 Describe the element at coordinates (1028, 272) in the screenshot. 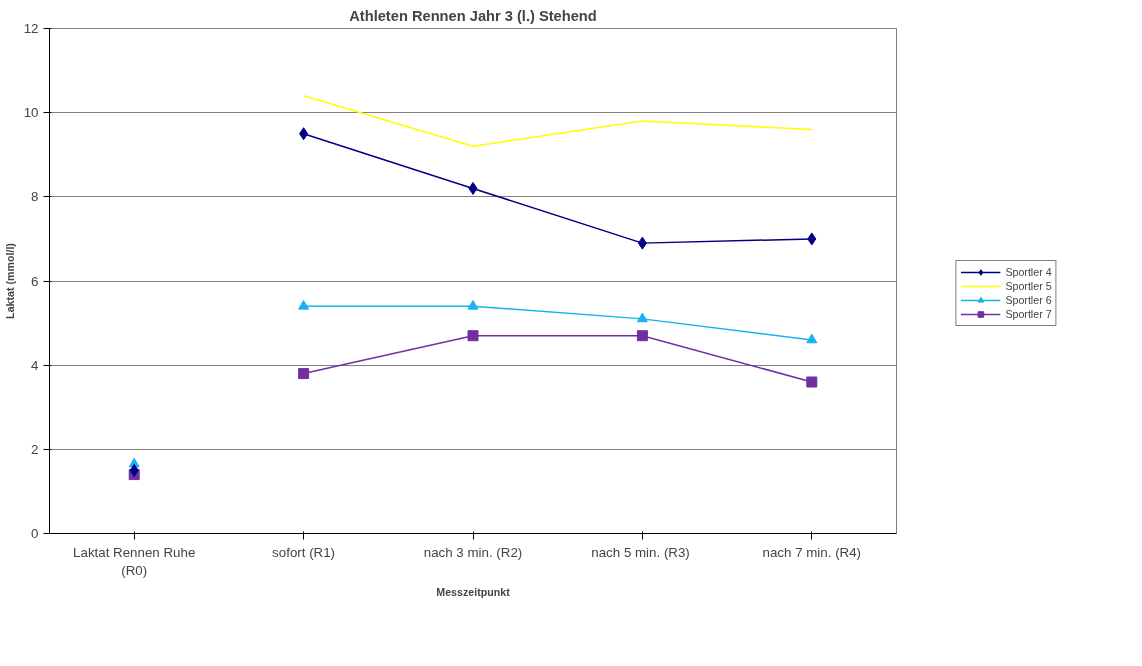

I see `legend-label: Sportler 4` at that location.